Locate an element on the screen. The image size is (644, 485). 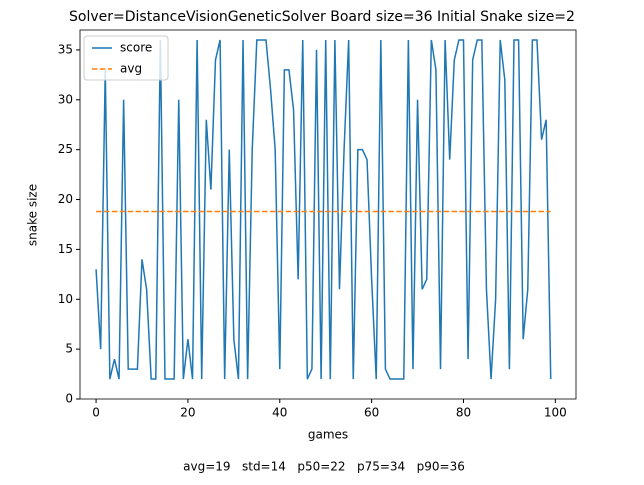
x-tick-label: 40 is located at coordinates (279, 413).